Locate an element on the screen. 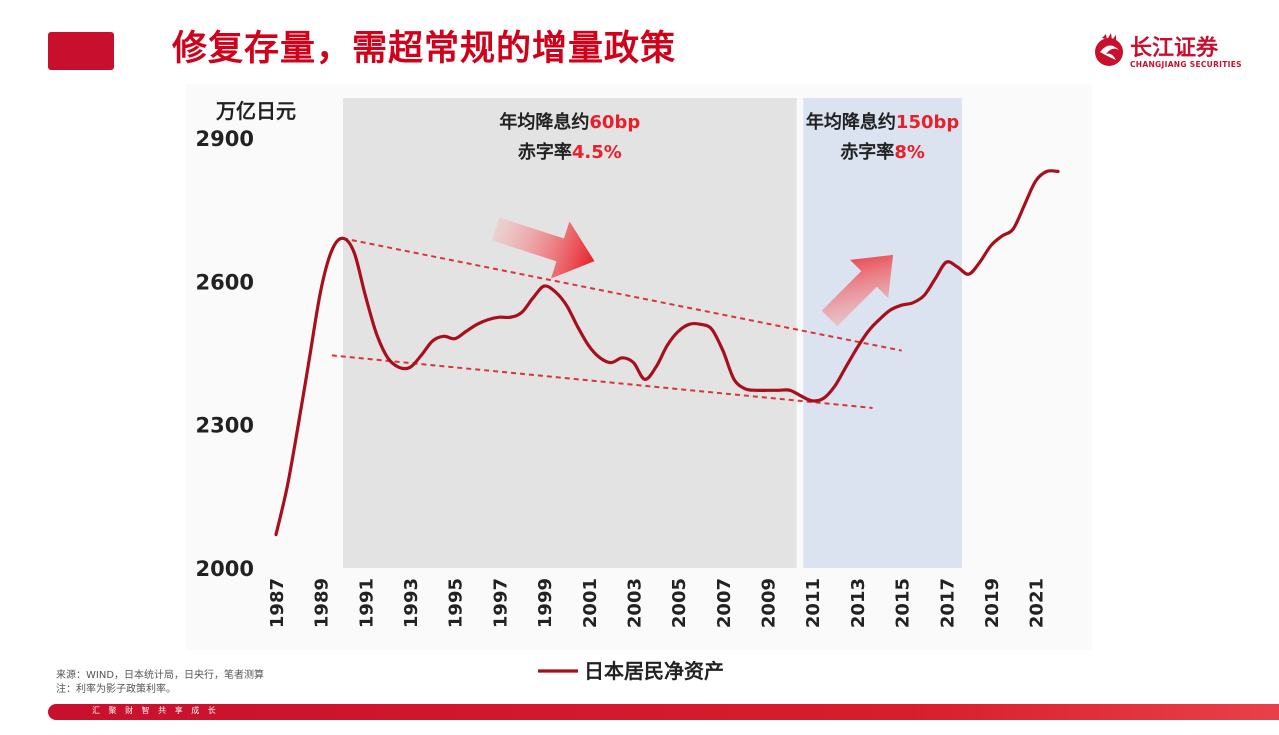 The image size is (1279, 735). x-tick-label: 2017 is located at coordinates (947, 603).